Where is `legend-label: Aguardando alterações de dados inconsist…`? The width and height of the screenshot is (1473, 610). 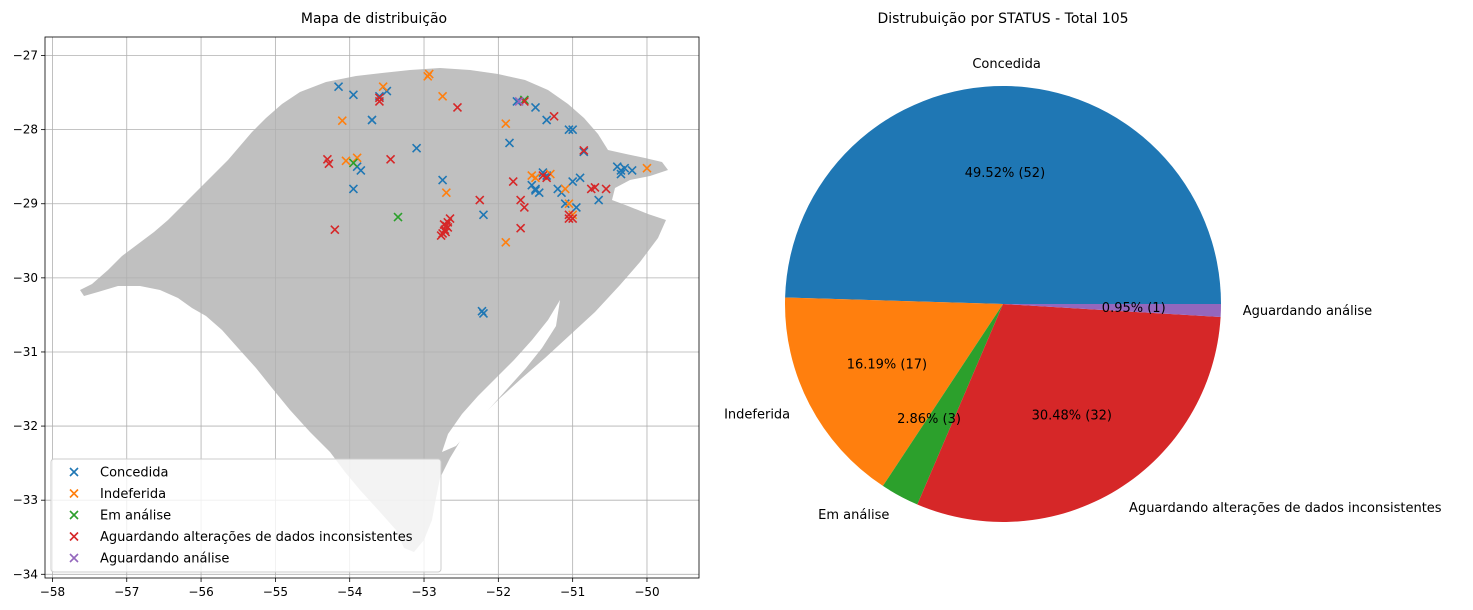 legend-label: Aguardando alterações de dados inconsist… is located at coordinates (256, 537).